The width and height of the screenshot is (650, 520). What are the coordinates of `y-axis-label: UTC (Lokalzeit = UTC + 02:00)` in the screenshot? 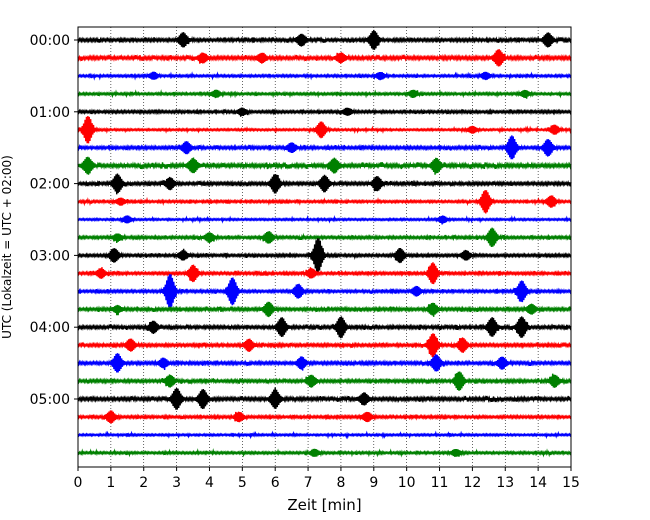 It's located at (7, 247).